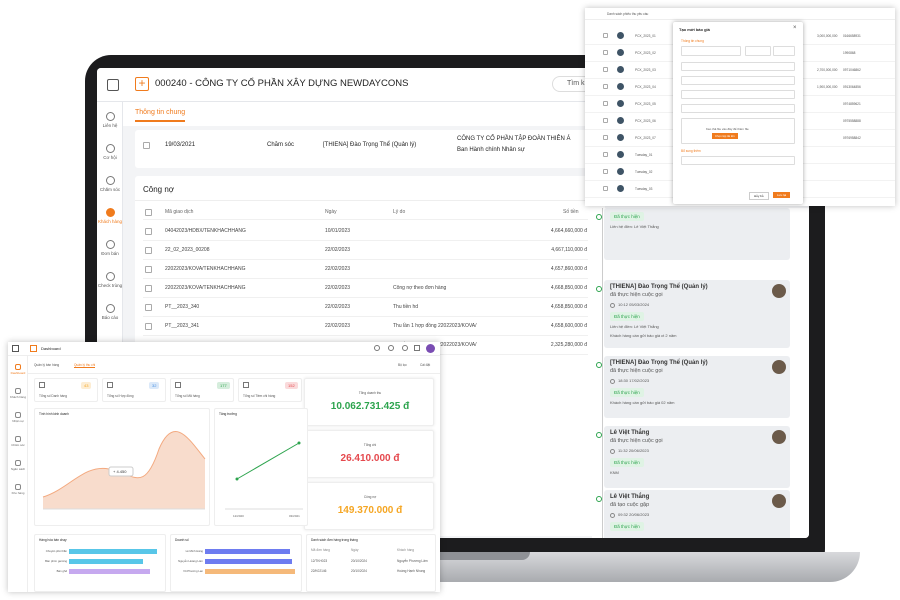 The image size is (900, 600). What do you see at coordinates (33, 348) in the screenshot?
I see `add-icon` at bounding box center [33, 348].